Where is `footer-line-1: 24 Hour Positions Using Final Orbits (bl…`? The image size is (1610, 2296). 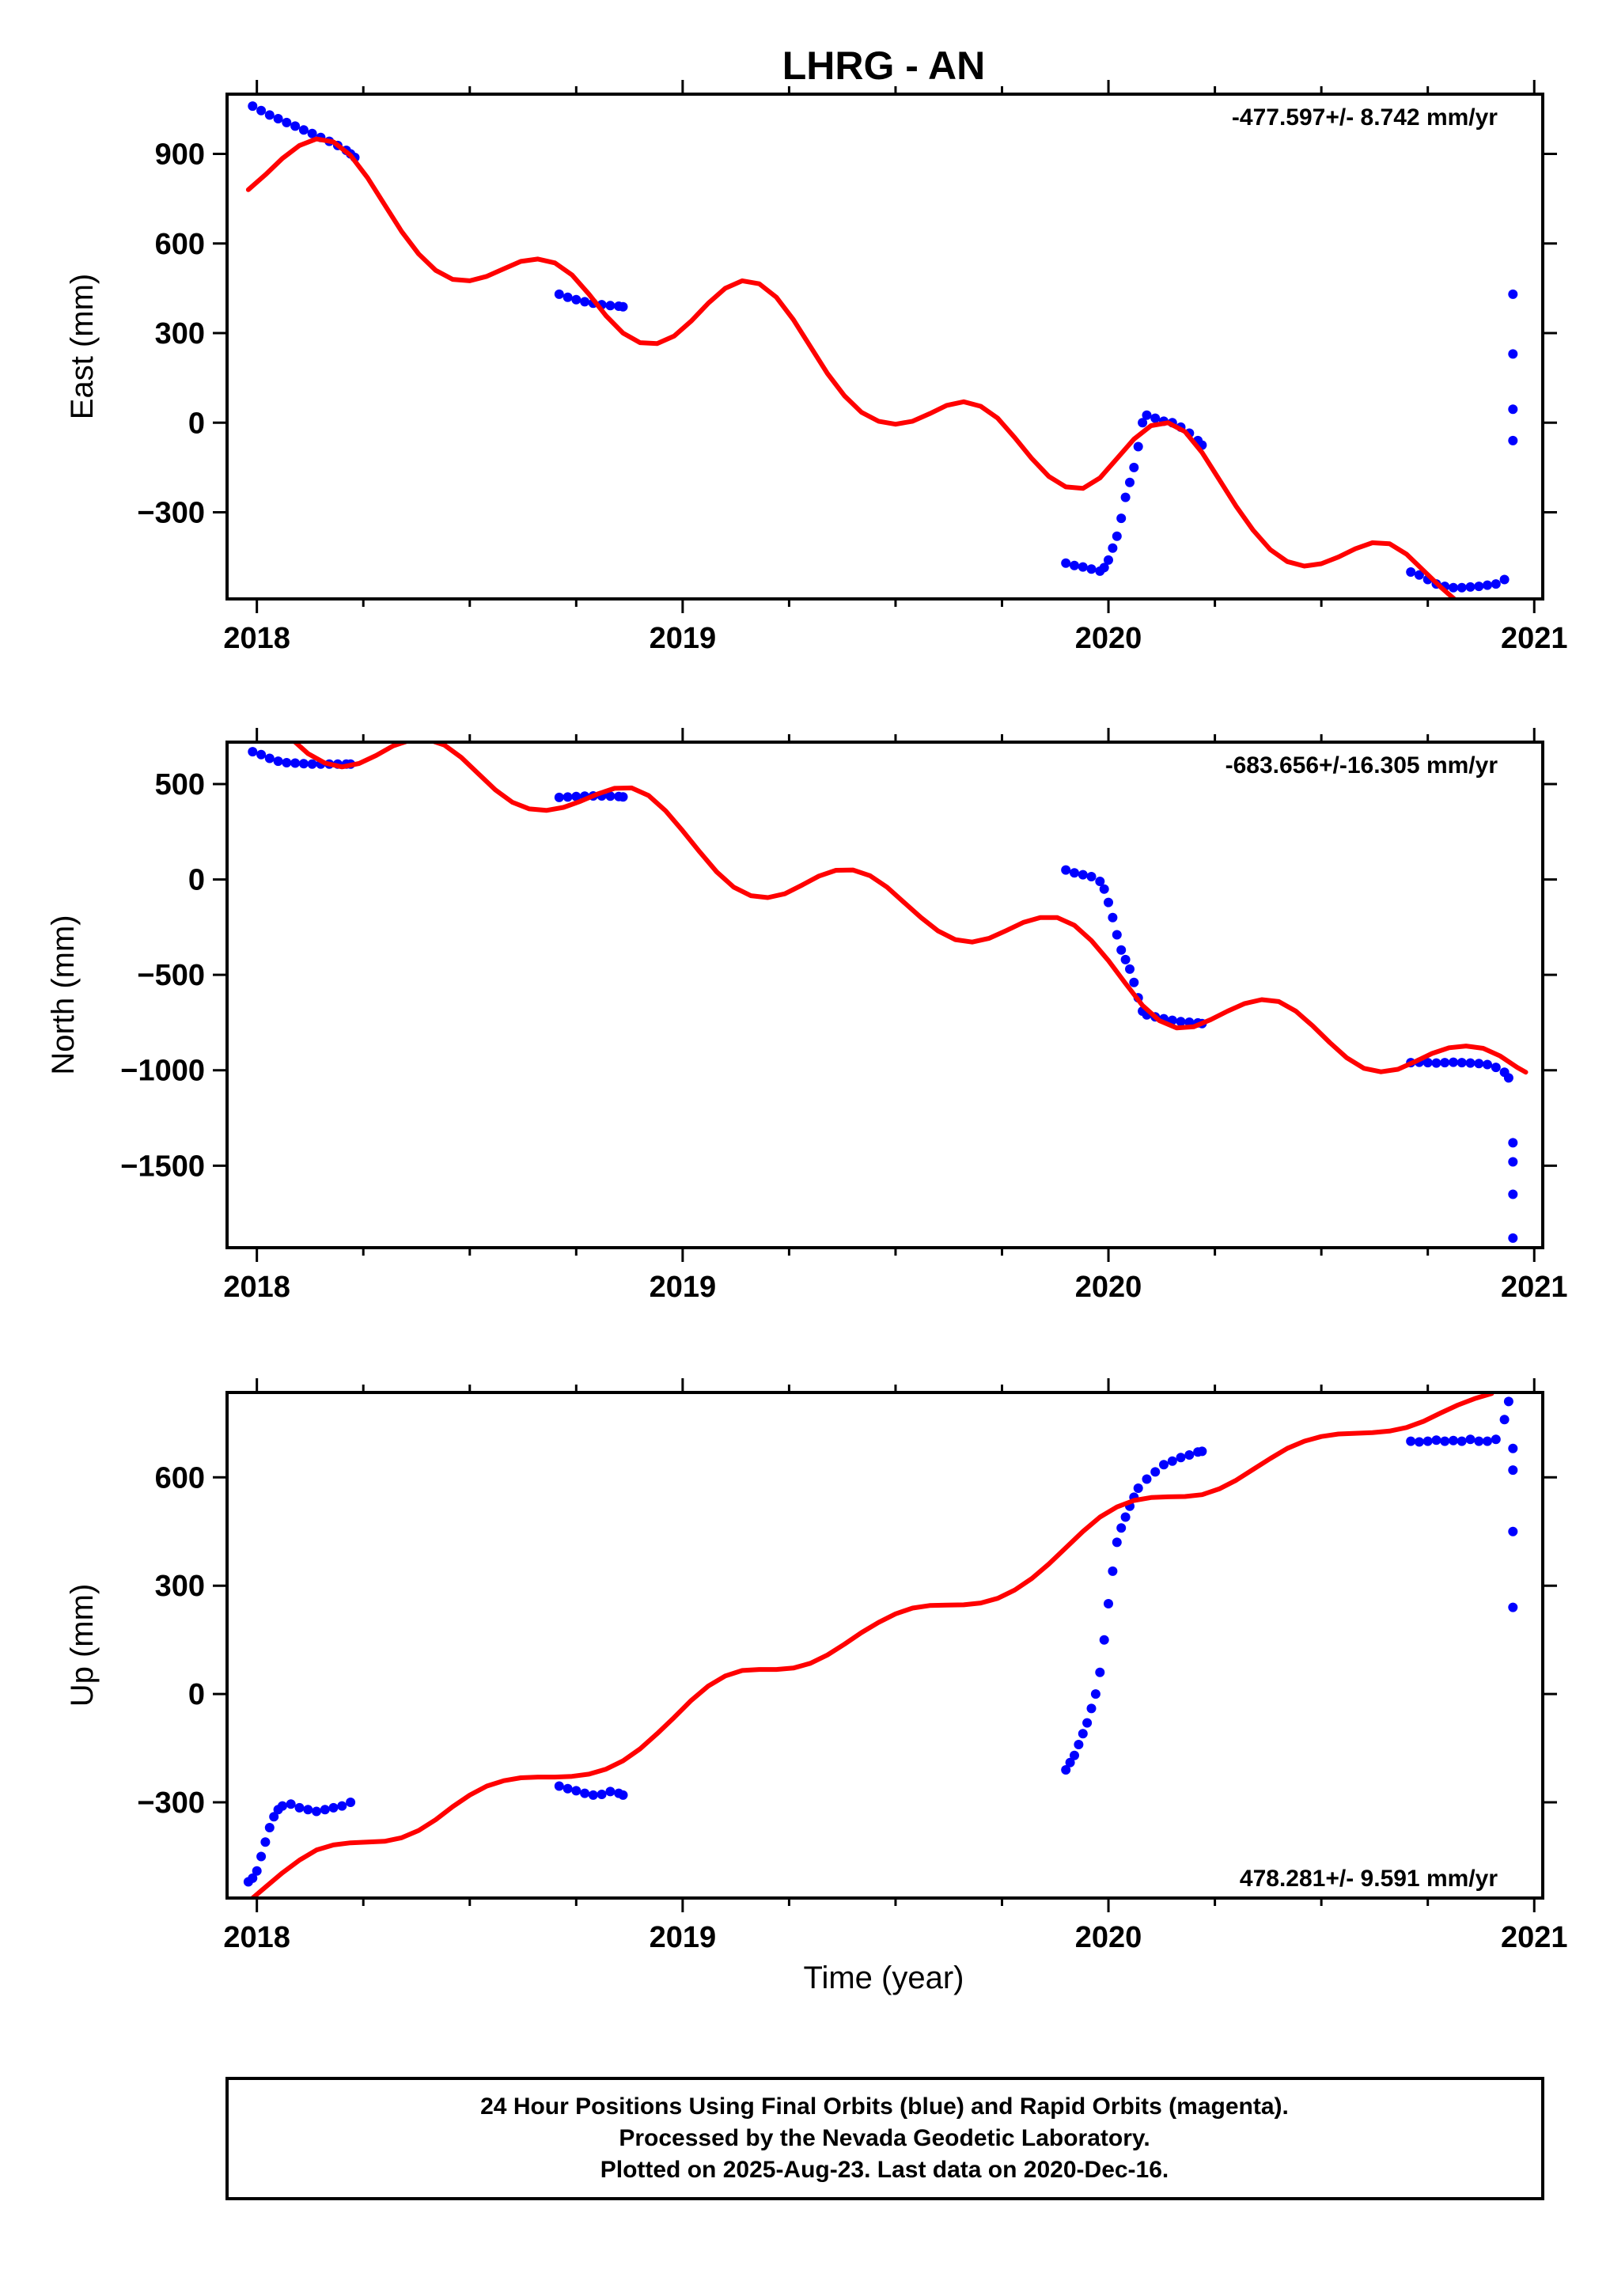 footer-line-1: 24 Hour Positions Using Final Orbits (bl… is located at coordinates (884, 2106).